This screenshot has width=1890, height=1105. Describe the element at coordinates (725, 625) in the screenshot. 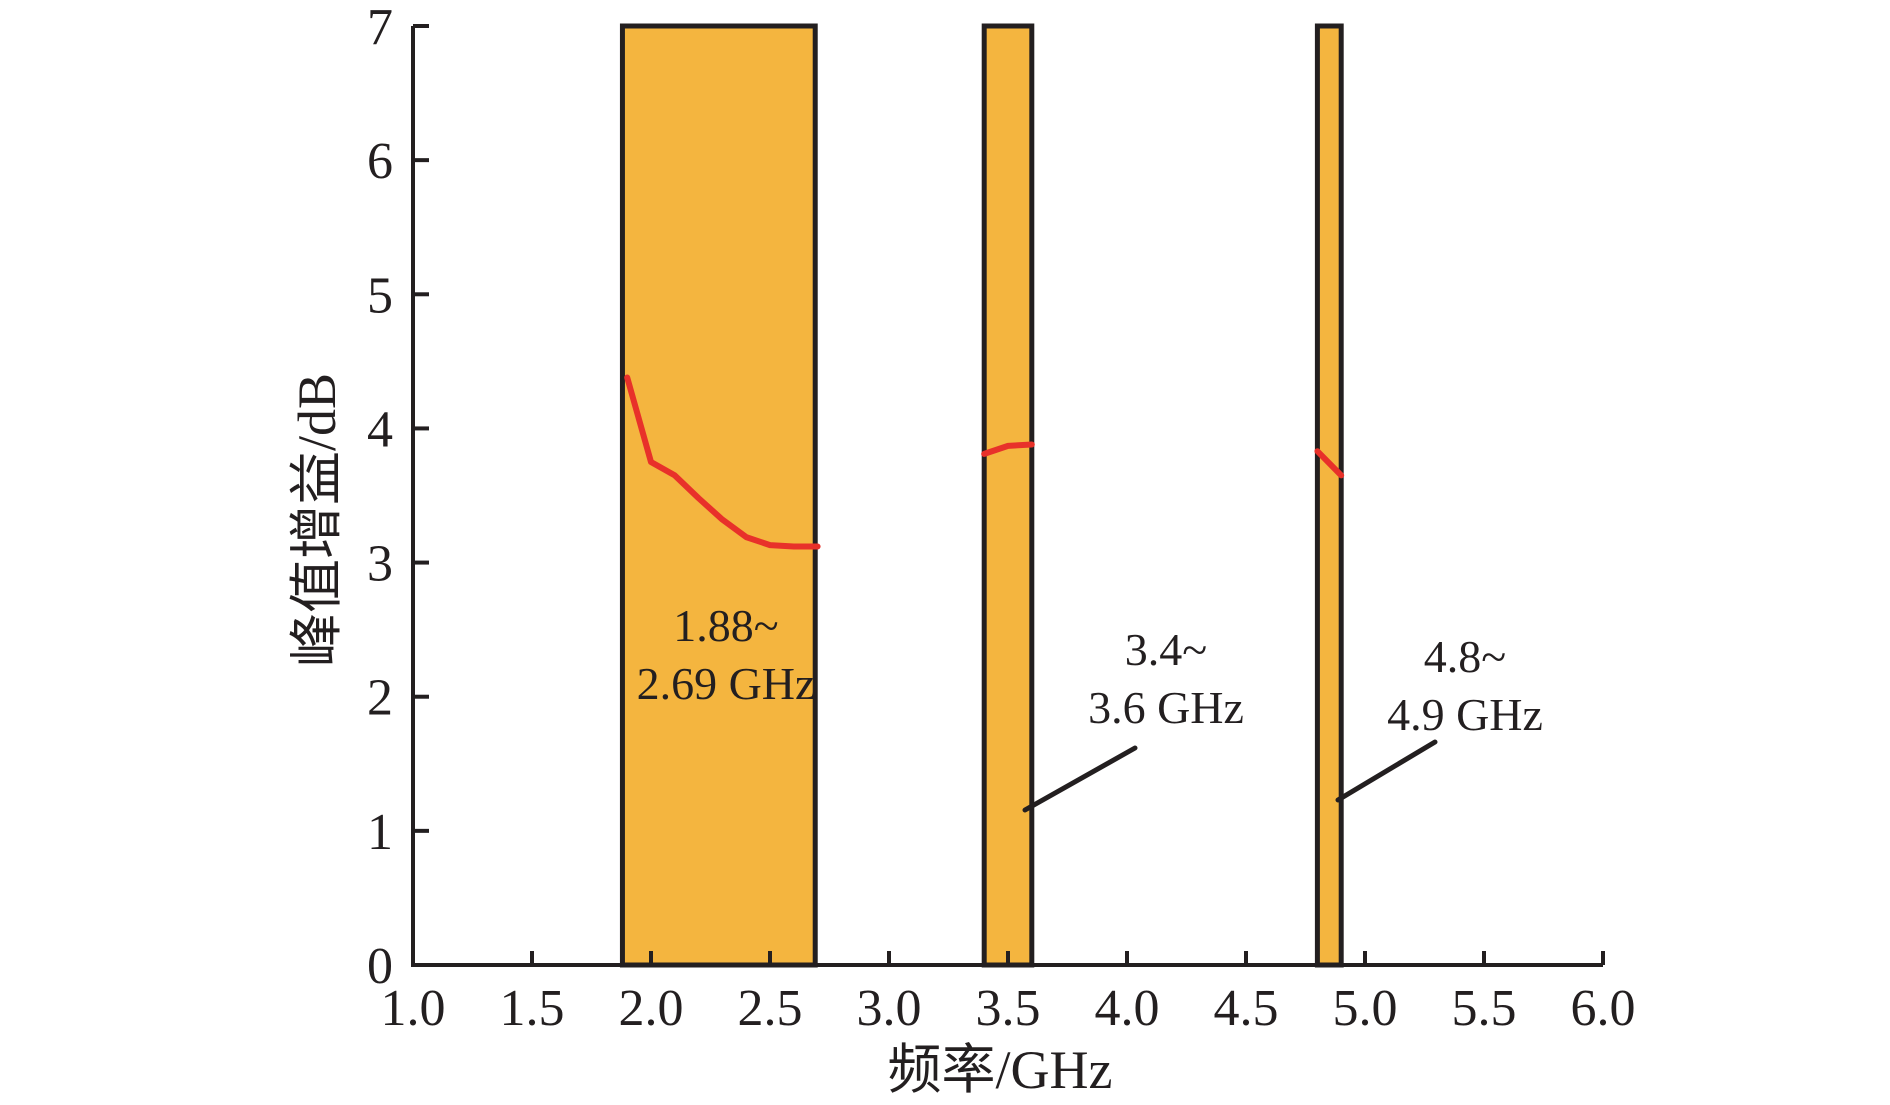

I see `band-label-line1: 1.88~` at that location.